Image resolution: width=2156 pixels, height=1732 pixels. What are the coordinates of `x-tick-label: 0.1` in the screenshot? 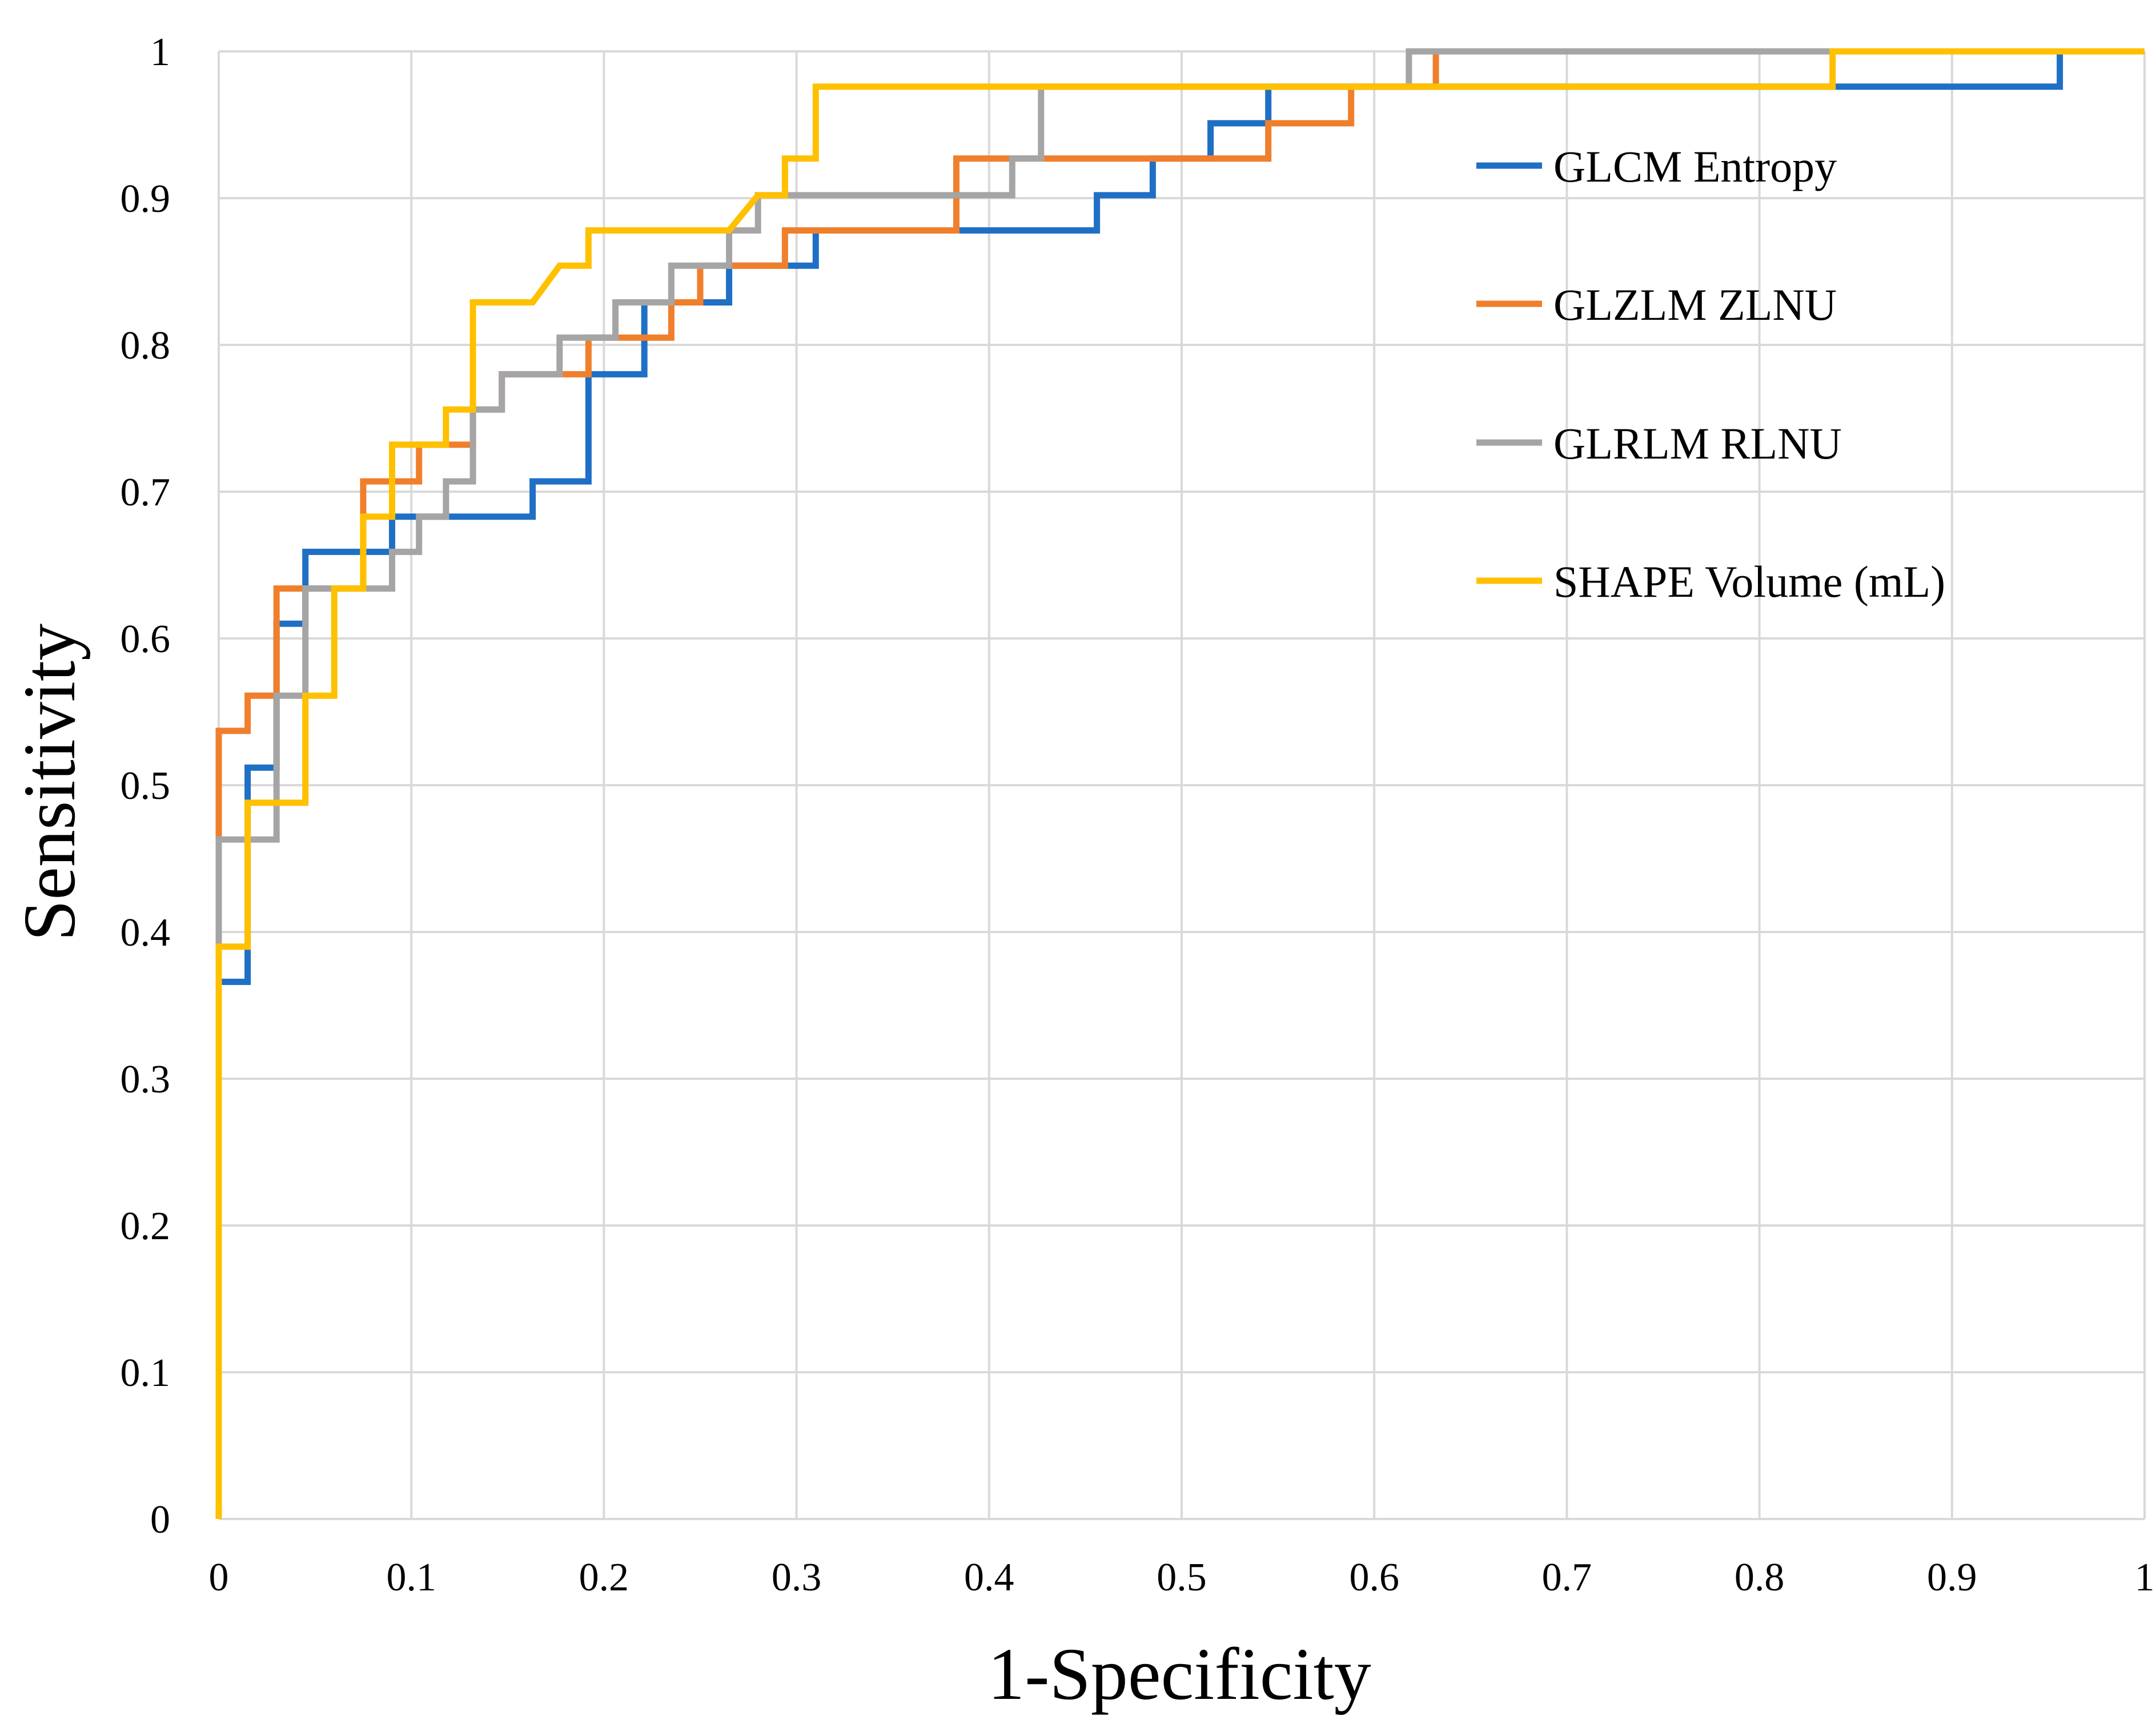 It's located at (411, 1578).